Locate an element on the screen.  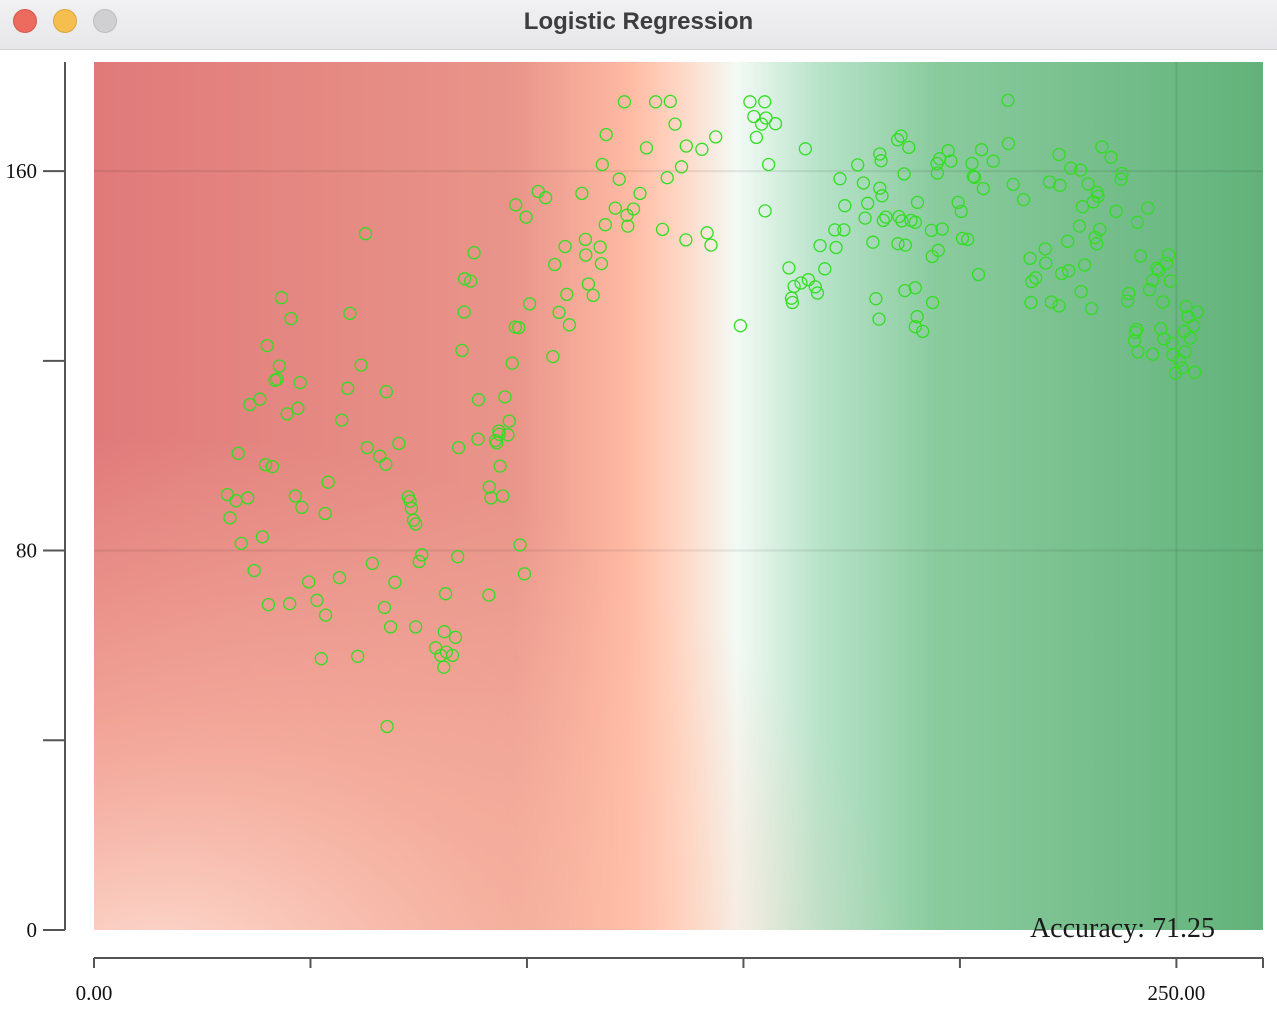
minimize-window-button is located at coordinates (65, 21).